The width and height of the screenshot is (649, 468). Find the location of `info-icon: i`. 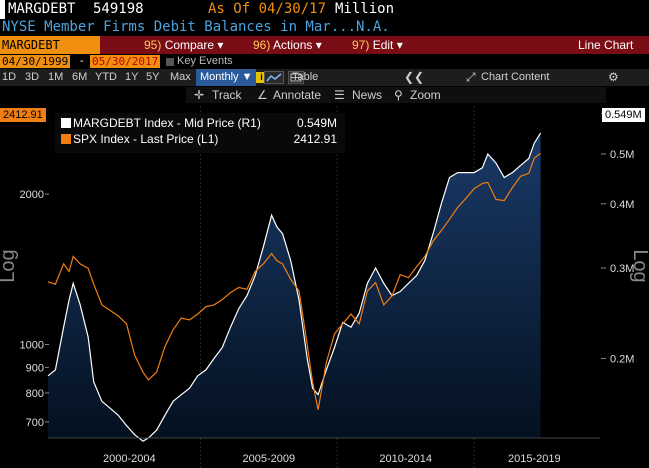

info-icon: i is located at coordinates (261, 77).